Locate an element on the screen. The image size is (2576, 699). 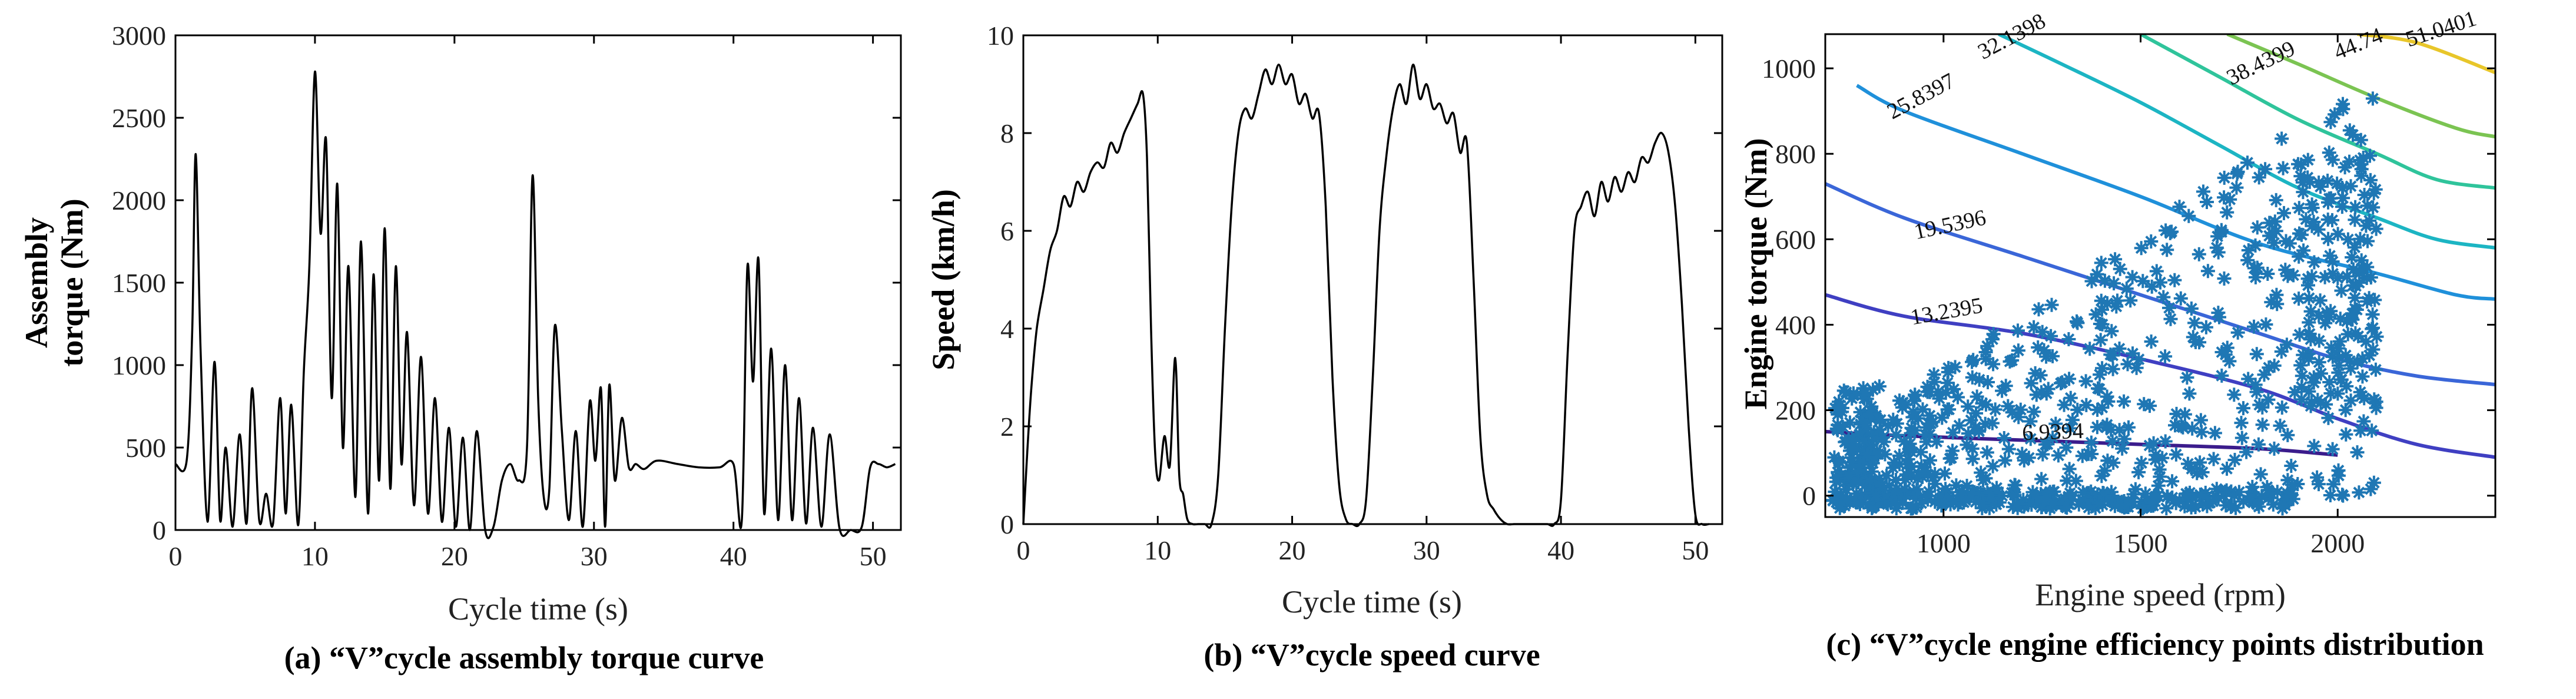
x-tick-label: 1500 is located at coordinates (2141, 543).